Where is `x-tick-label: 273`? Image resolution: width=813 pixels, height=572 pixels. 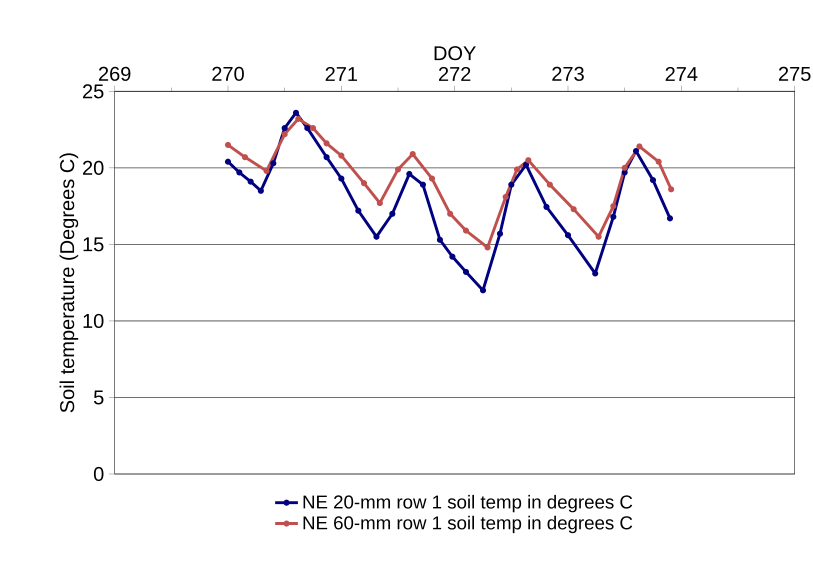 x-tick-label: 273 is located at coordinates (568, 73).